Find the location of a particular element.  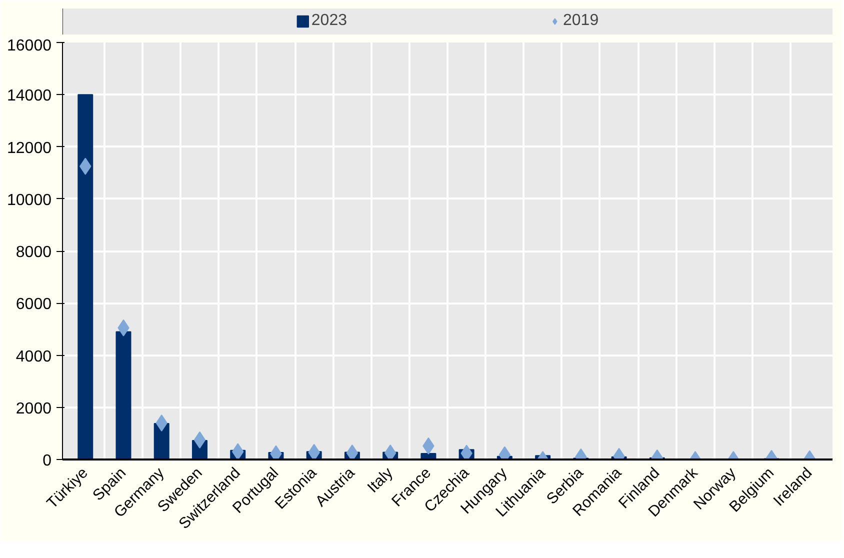

y-tick-label: 14000 is located at coordinates (29, 96).